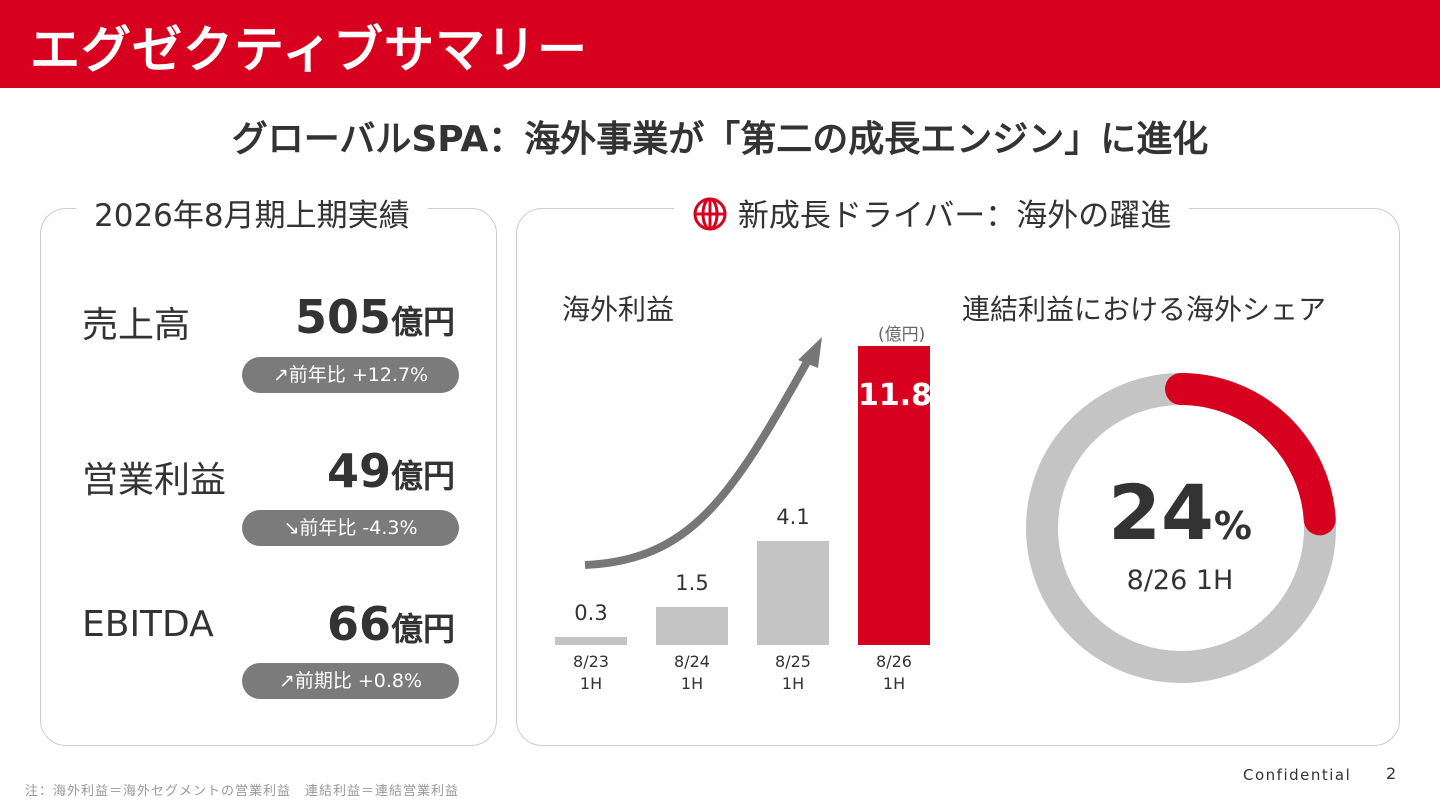 This screenshot has width=1440, height=810. I want to click on donut-share-arc, so click(1181, 528).